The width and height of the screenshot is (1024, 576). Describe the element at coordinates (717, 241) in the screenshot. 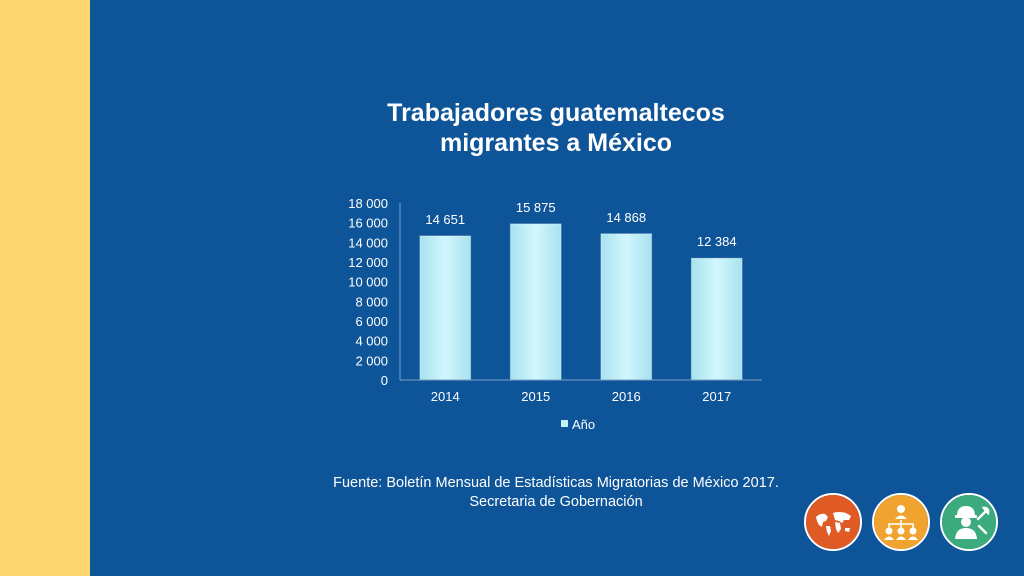

I see `bar-data-label: 12 384` at that location.